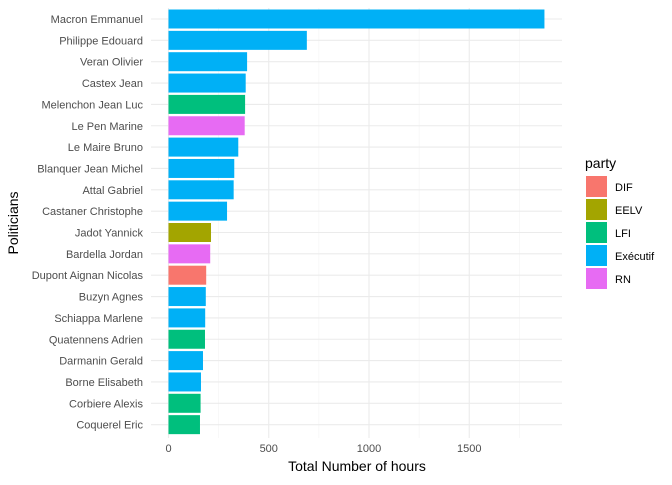  I want to click on y-tick-label: Buzyn Agnes, so click(111, 298).